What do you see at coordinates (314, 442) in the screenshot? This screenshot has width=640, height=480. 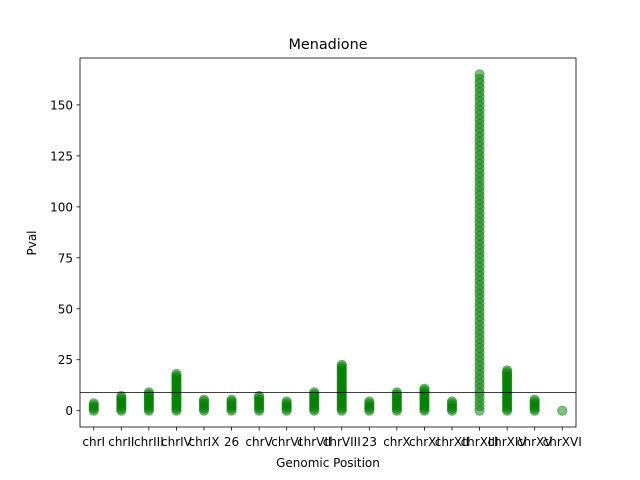 I see `x-tick-label: chrVII` at bounding box center [314, 442].